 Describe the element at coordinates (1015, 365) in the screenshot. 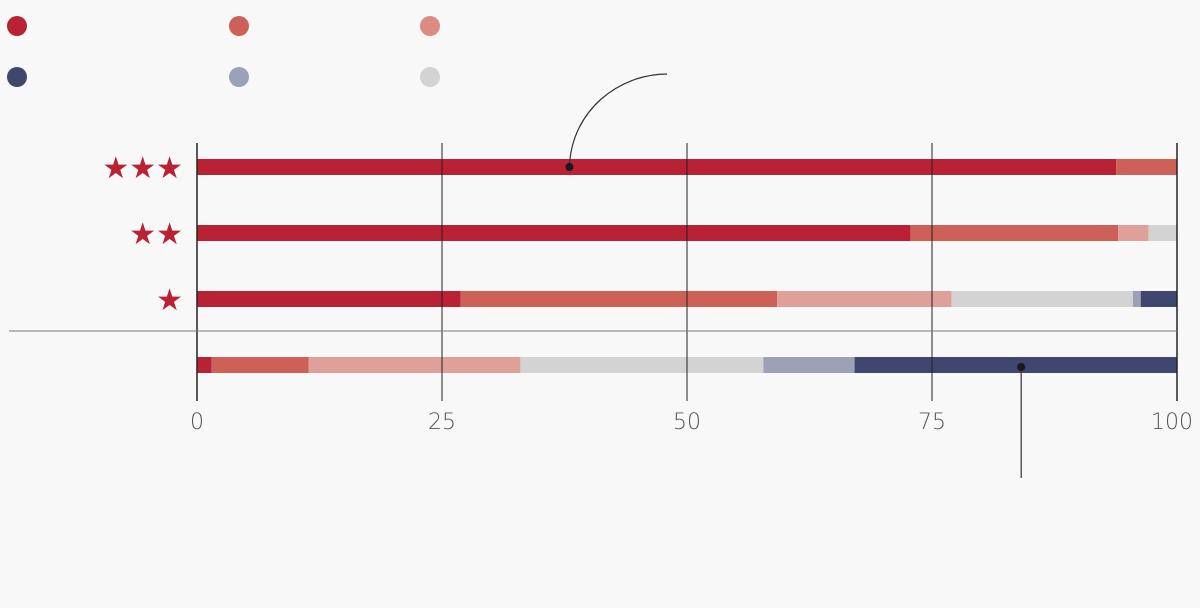

I see `bar-segment-row4-seg6` at that location.